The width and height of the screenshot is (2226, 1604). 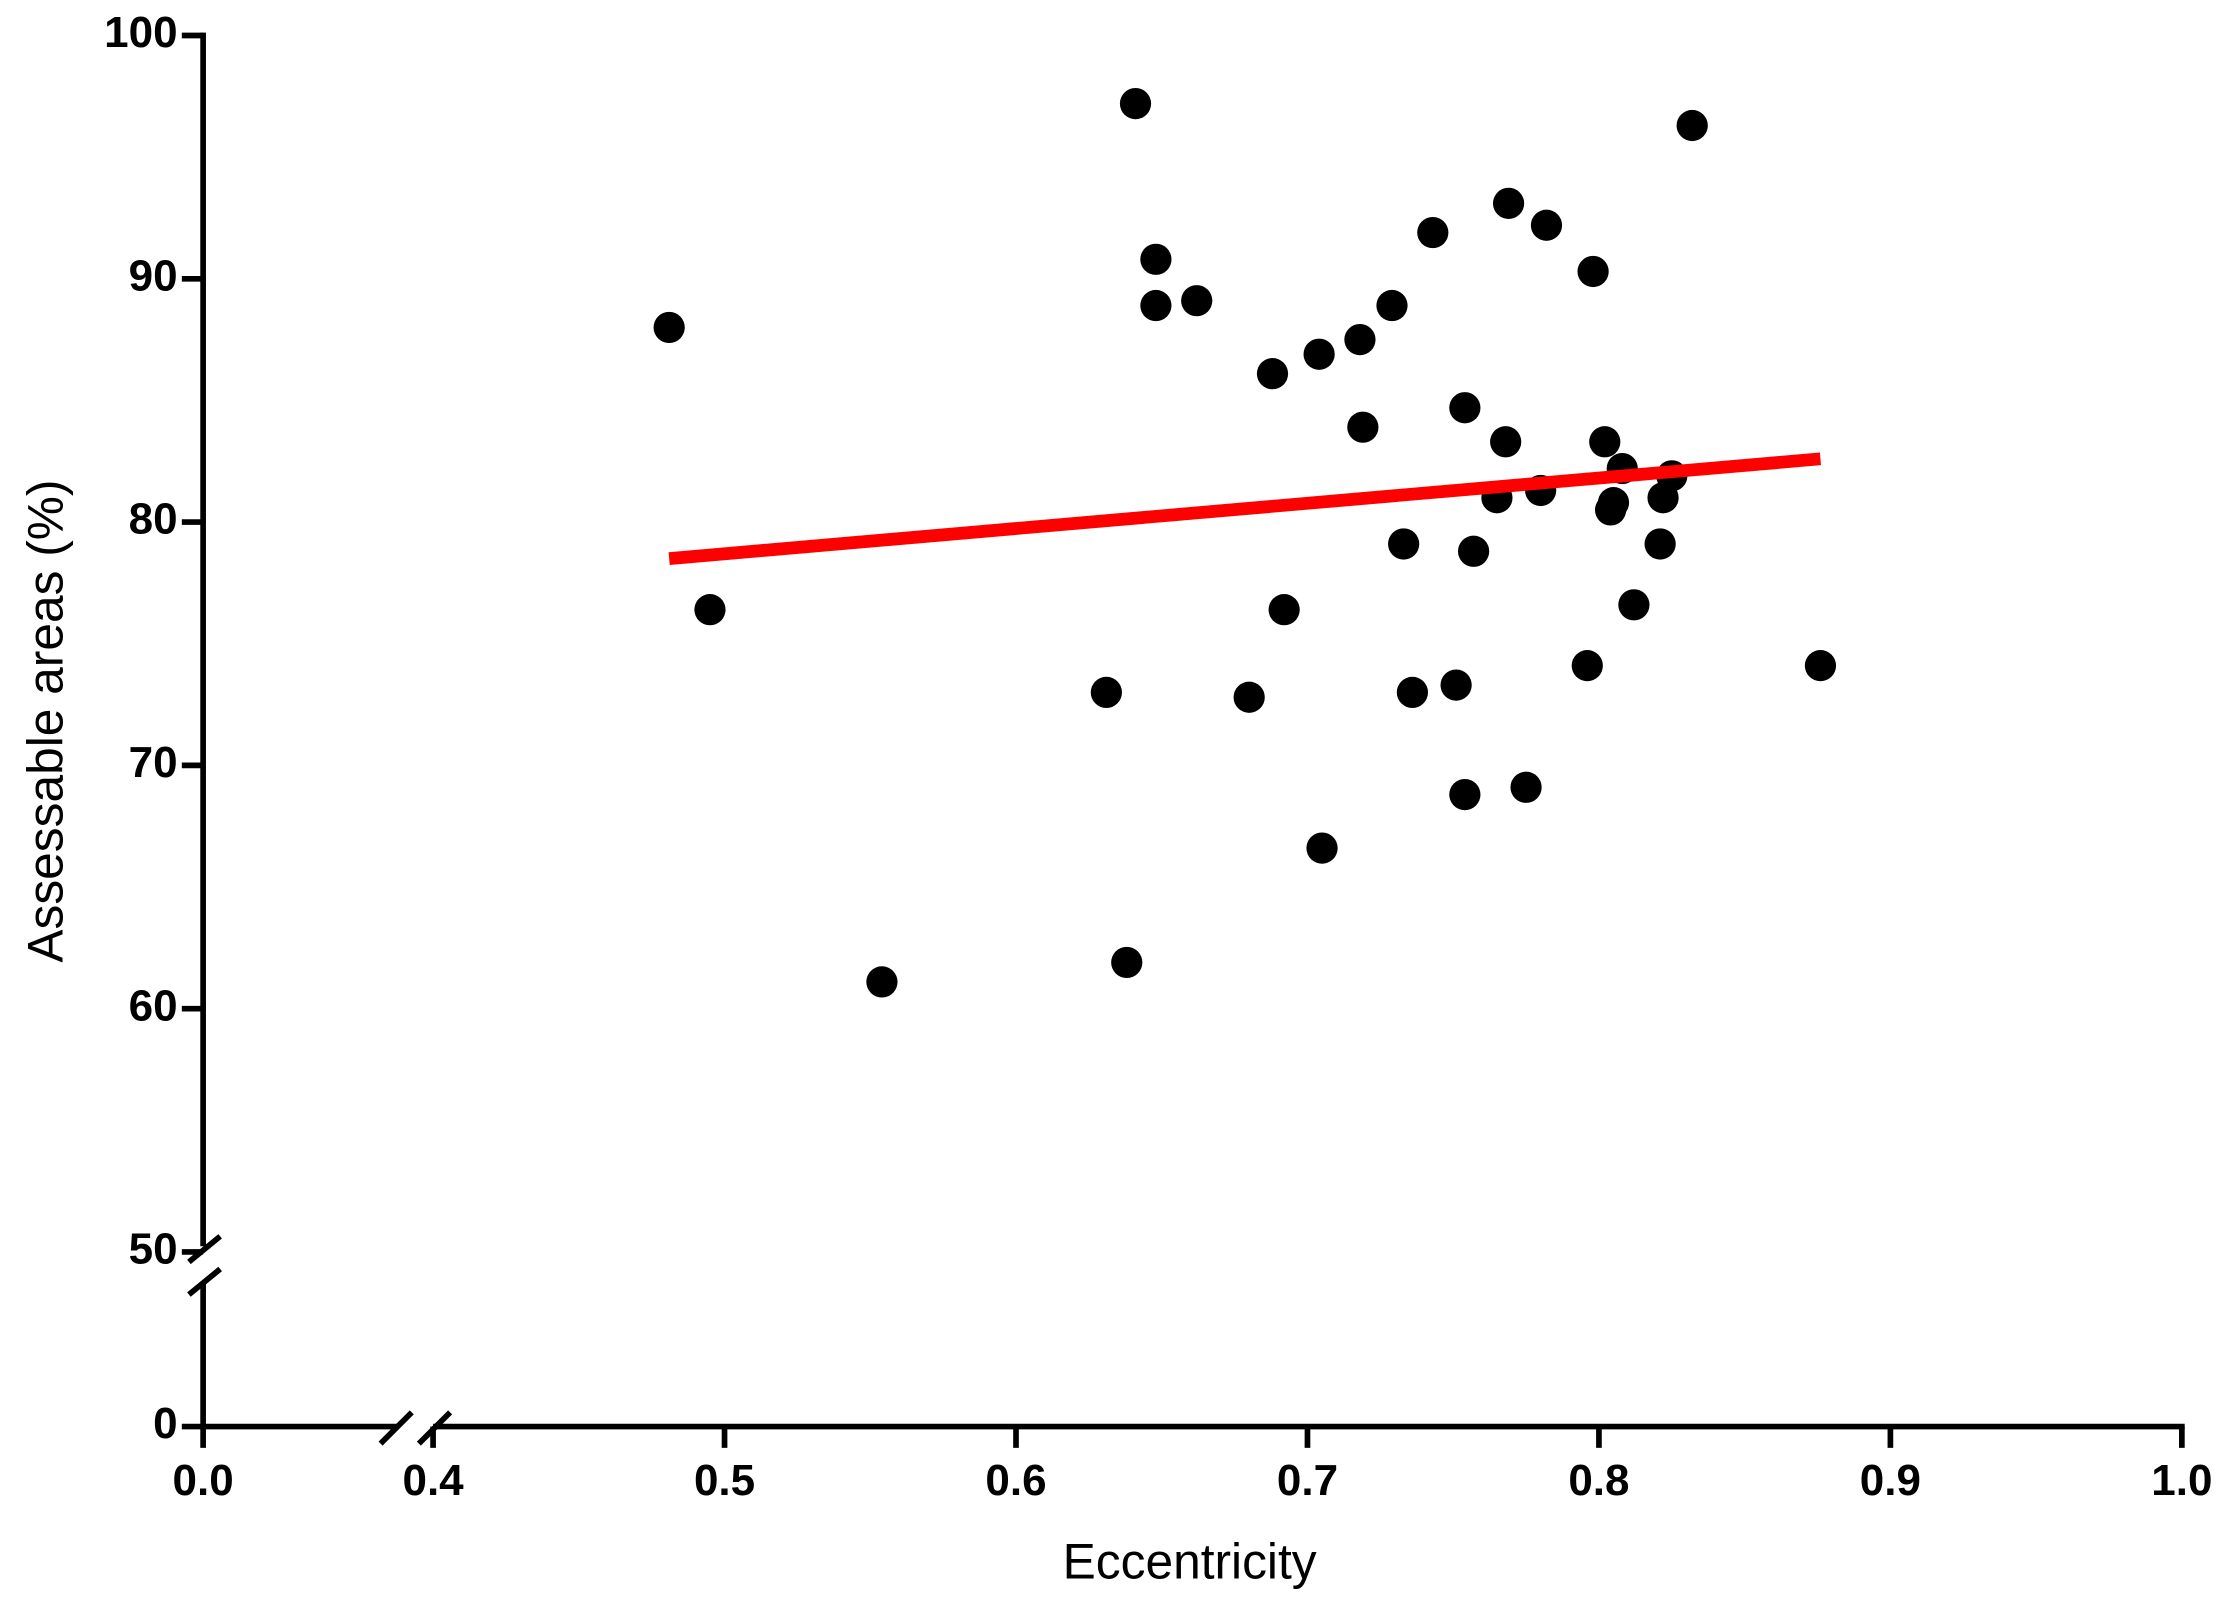 I want to click on x-tick-label: 0.0, so click(x=203, y=1480).